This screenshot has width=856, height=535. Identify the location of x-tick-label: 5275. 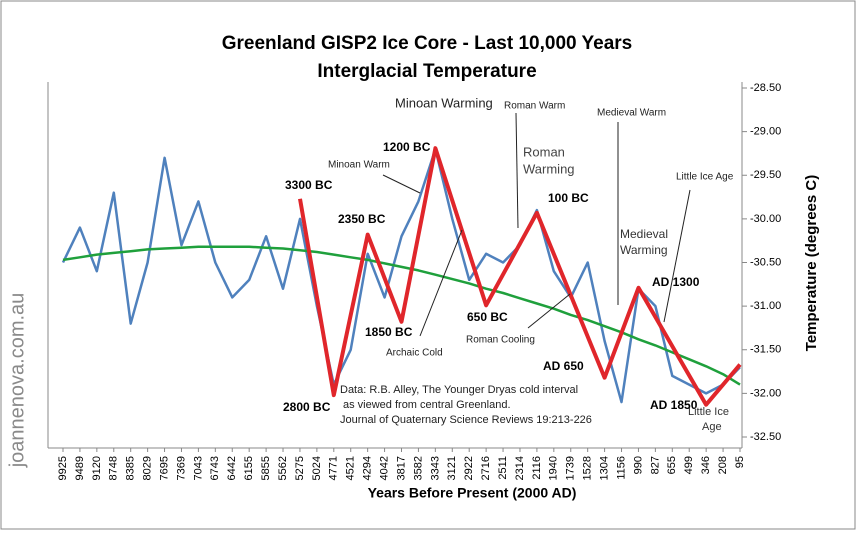
(300, 468).